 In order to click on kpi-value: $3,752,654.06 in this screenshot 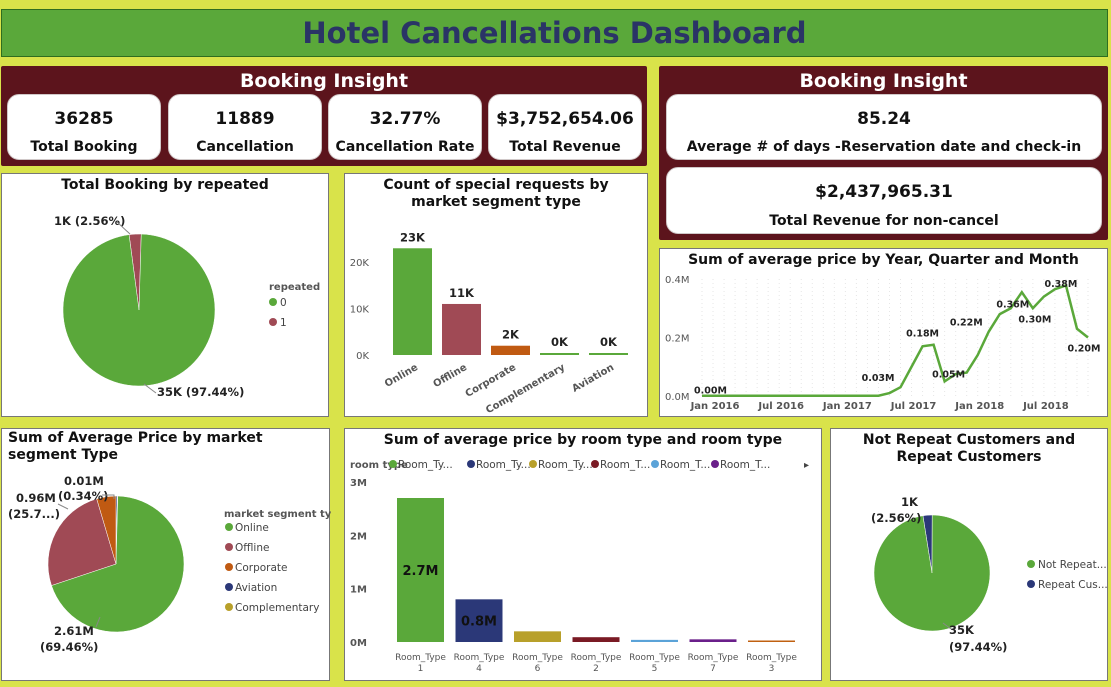, I will do `click(565, 119)`.